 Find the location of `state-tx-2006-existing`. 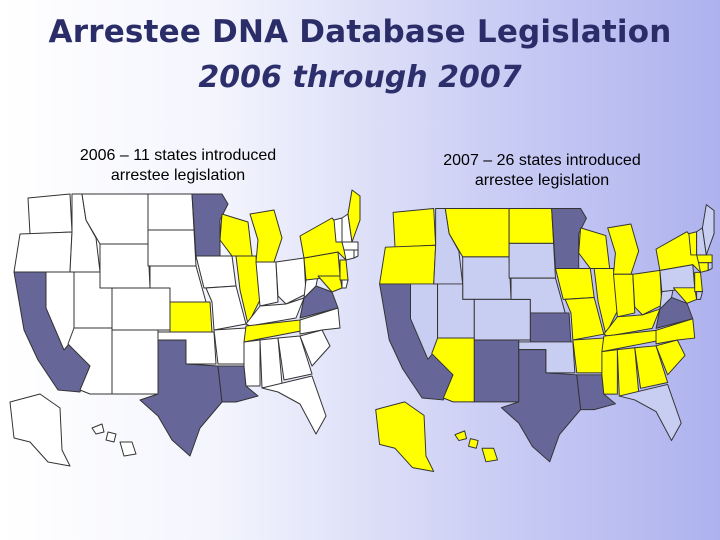

state-tx-2006-existing is located at coordinates (181, 398).